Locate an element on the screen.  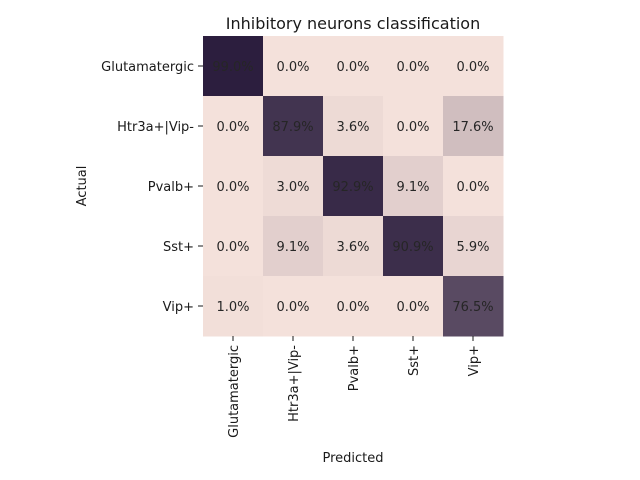
x-axis-ticks: Glutamatergic Htr3a+|Vip- Pvalb+ Sst+ Vip+ is located at coordinates (354, 387).